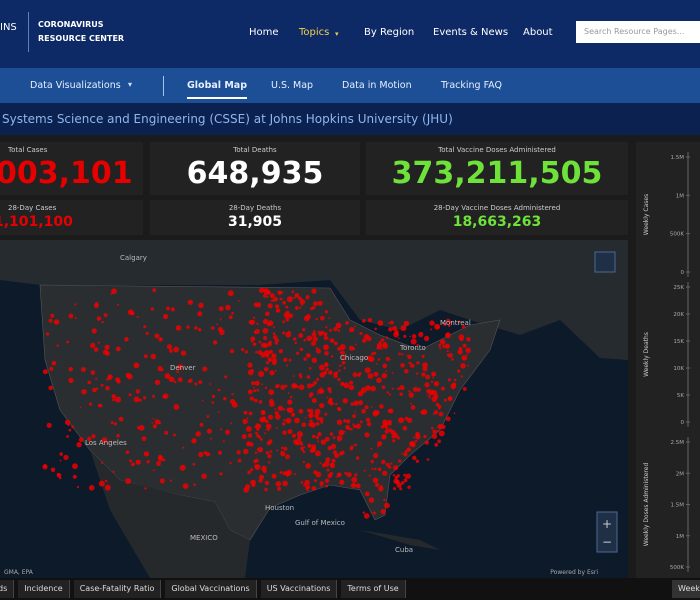 Image resolution: width=700 pixels, height=600 pixels. I want to click on nav-link: Events & News, so click(471, 32).